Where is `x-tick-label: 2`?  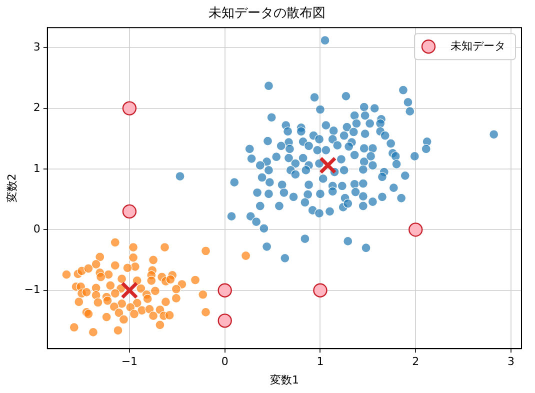
x-tick-label: 2 is located at coordinates (416, 361).